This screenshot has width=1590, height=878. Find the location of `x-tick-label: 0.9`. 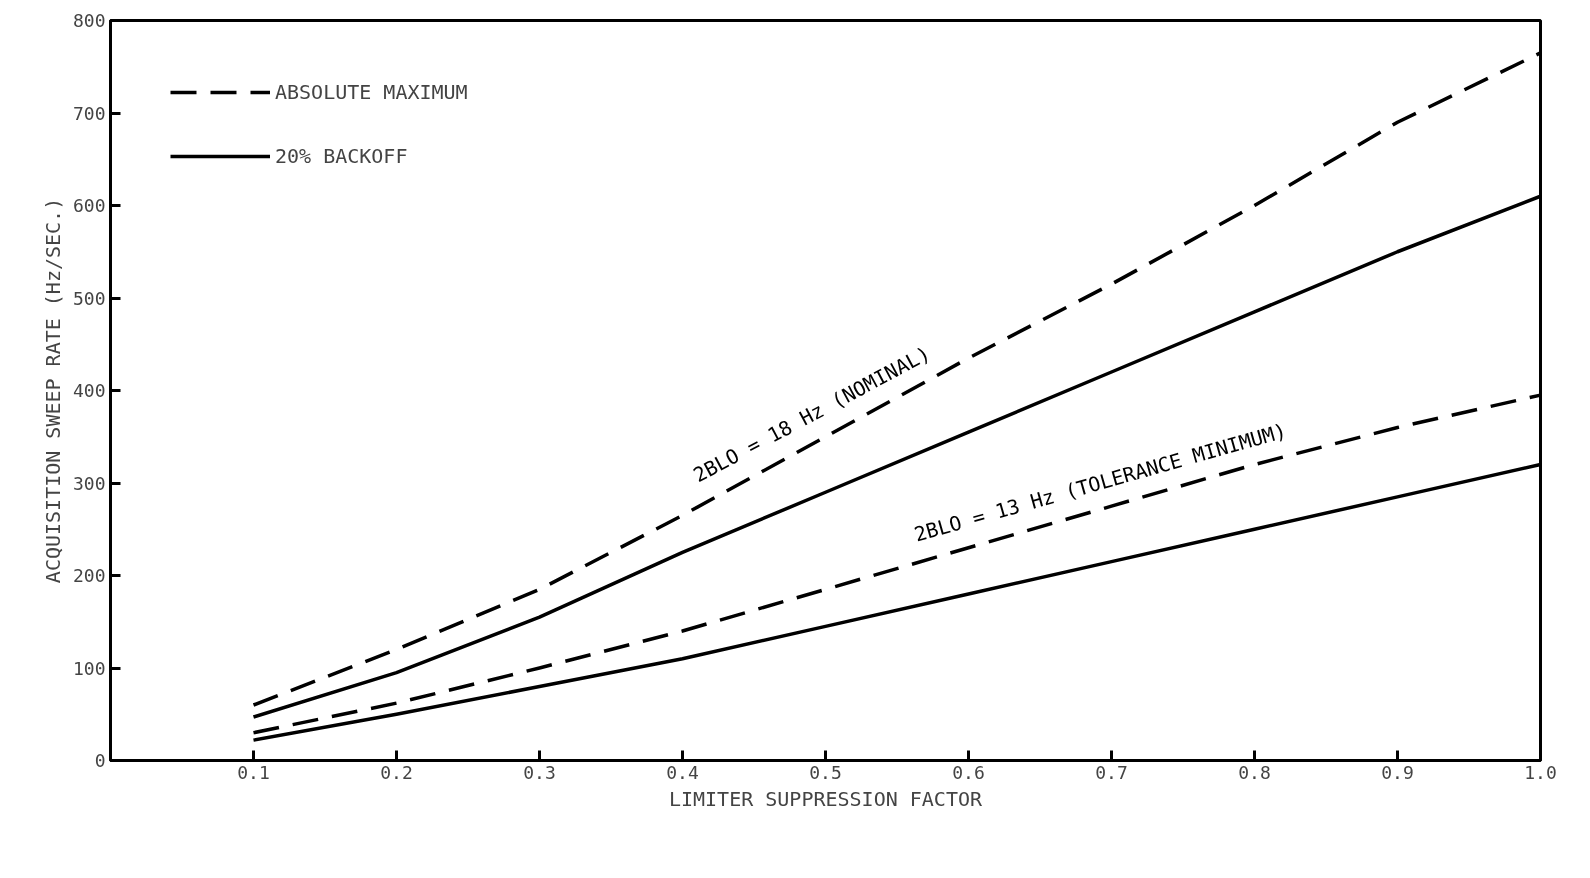

x-tick-label: 0.9 is located at coordinates (1397, 772).